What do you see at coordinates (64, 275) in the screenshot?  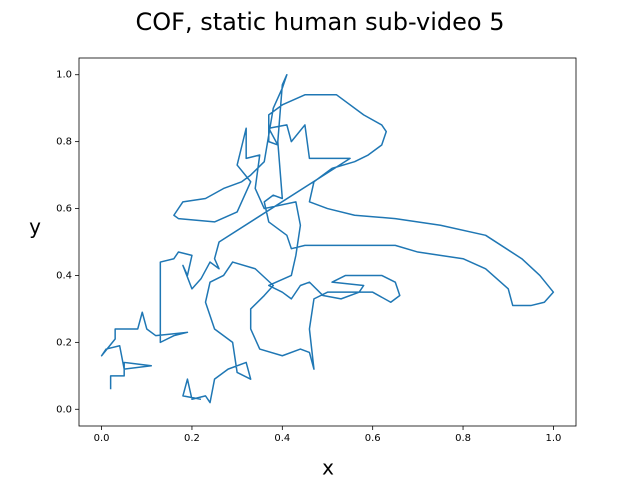 I see `y-tick-label: 0.4` at bounding box center [64, 275].